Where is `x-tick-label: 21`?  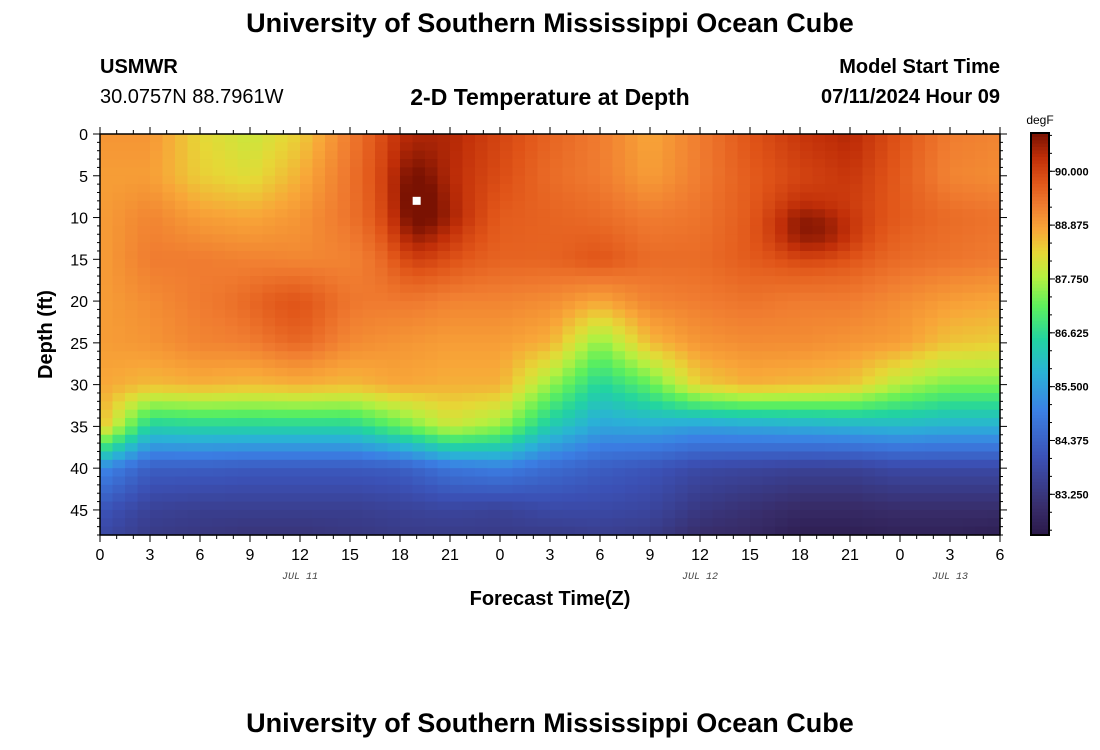 x-tick-label: 21 is located at coordinates (450, 555).